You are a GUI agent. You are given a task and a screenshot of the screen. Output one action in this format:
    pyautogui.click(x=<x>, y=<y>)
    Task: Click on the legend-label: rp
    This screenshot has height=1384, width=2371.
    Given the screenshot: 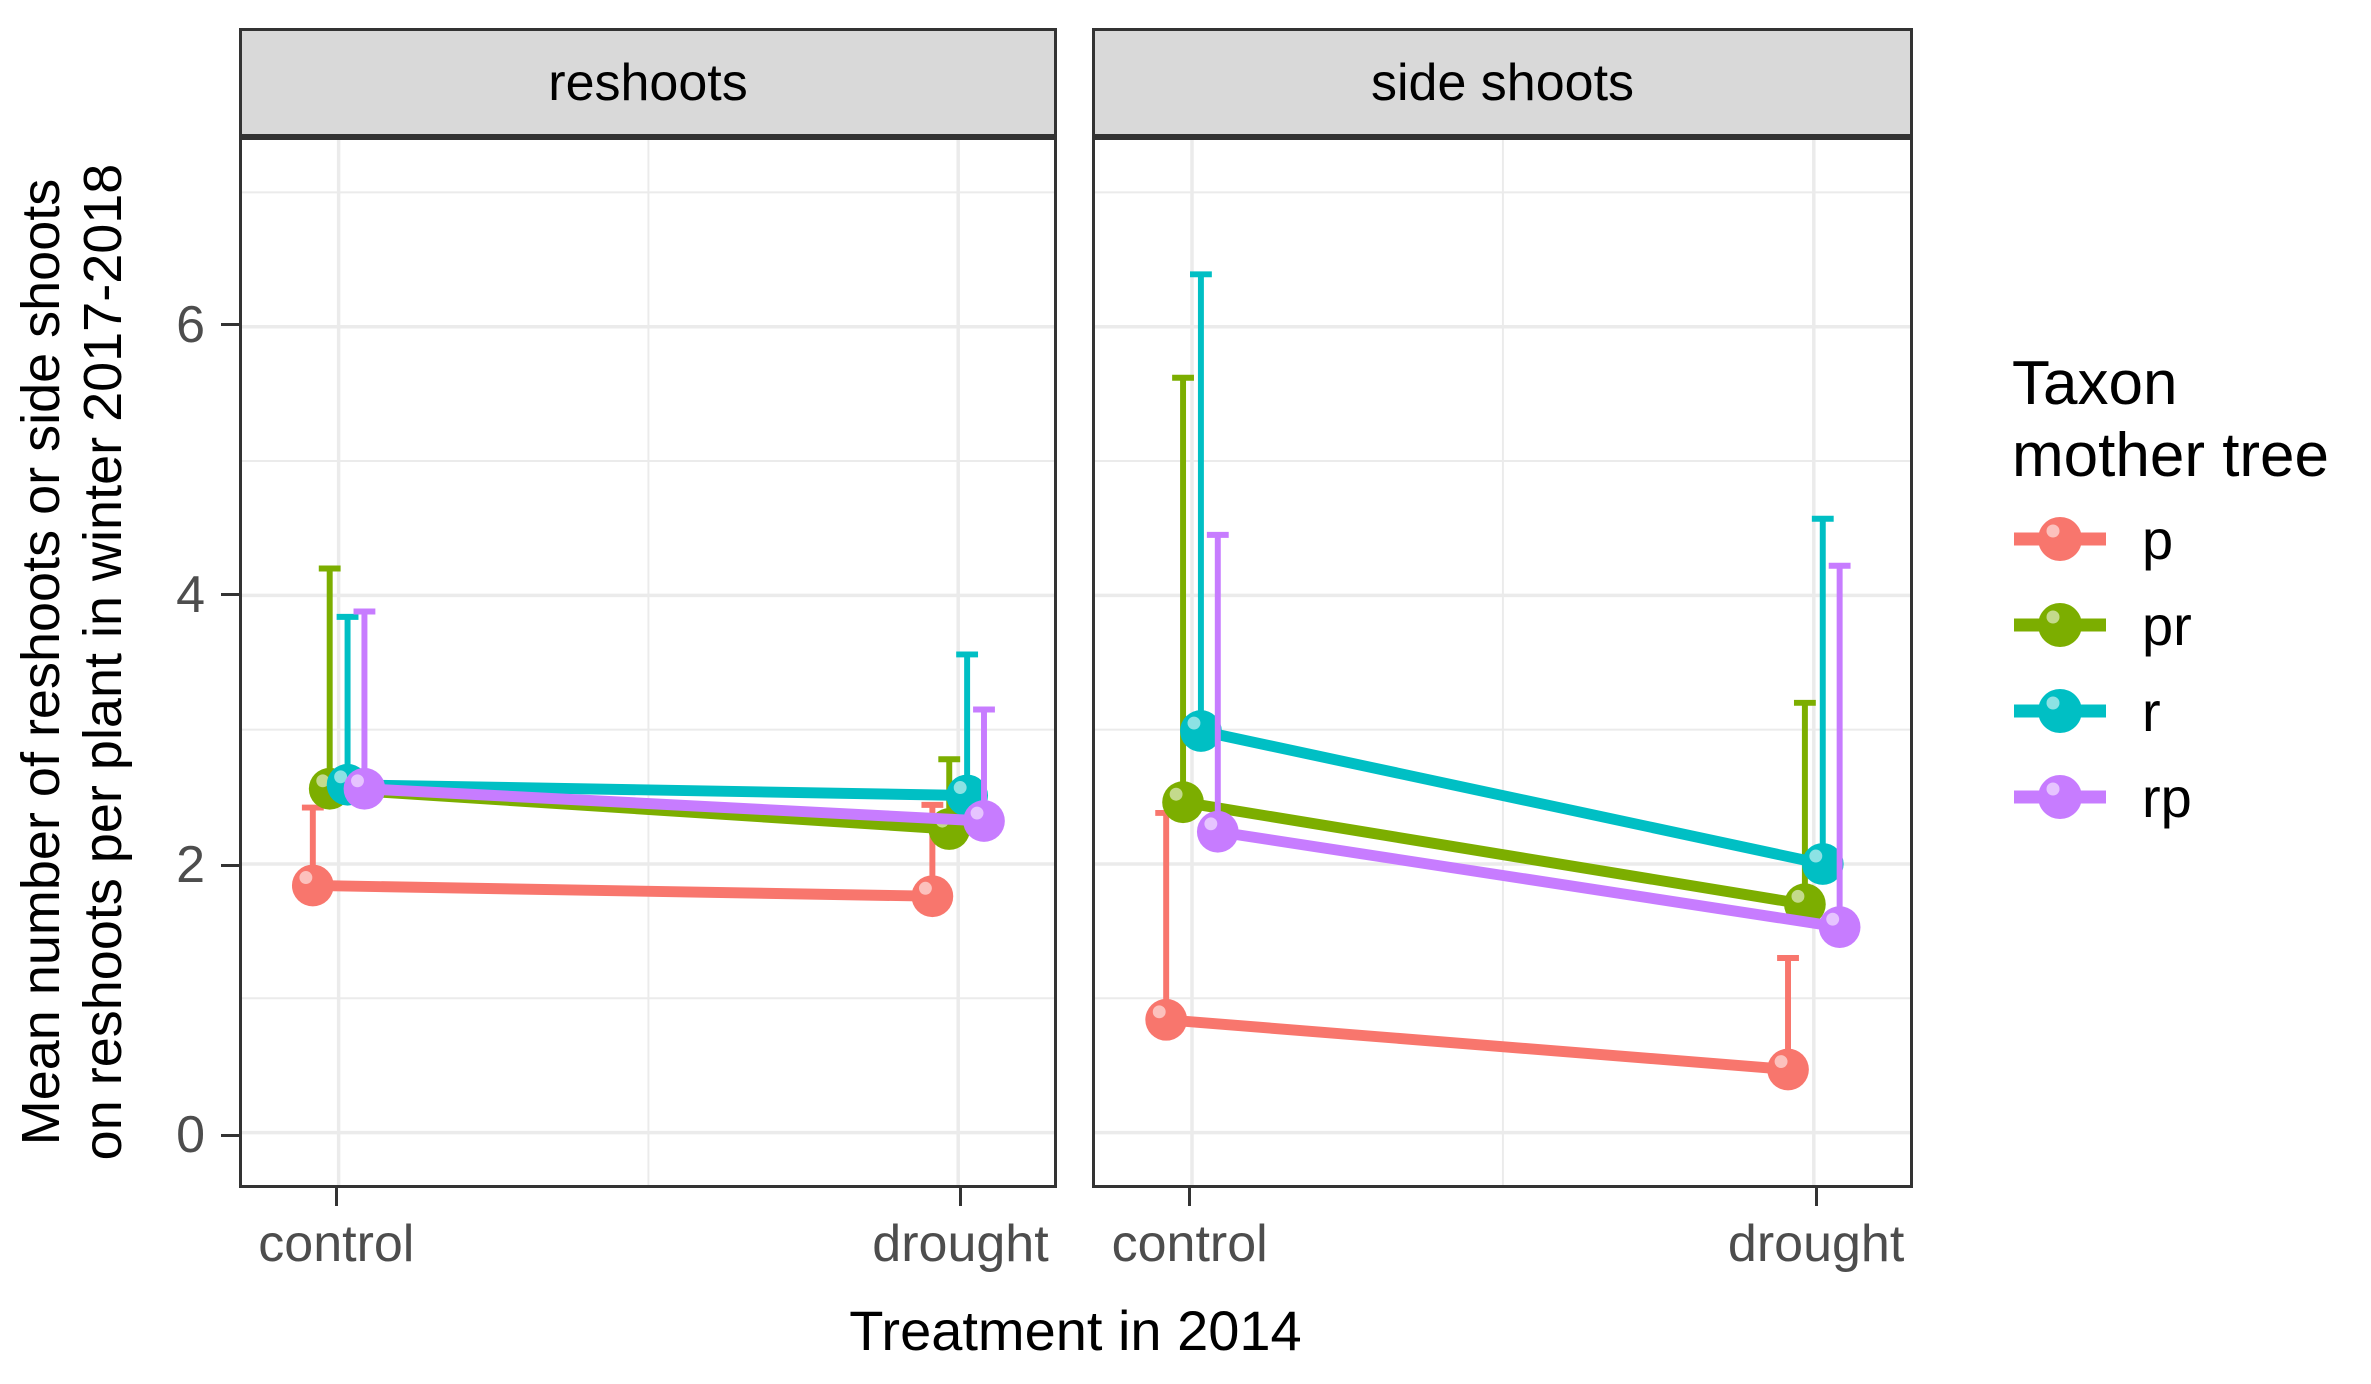 What is the action you would take?
    pyautogui.click(x=2167, y=797)
    